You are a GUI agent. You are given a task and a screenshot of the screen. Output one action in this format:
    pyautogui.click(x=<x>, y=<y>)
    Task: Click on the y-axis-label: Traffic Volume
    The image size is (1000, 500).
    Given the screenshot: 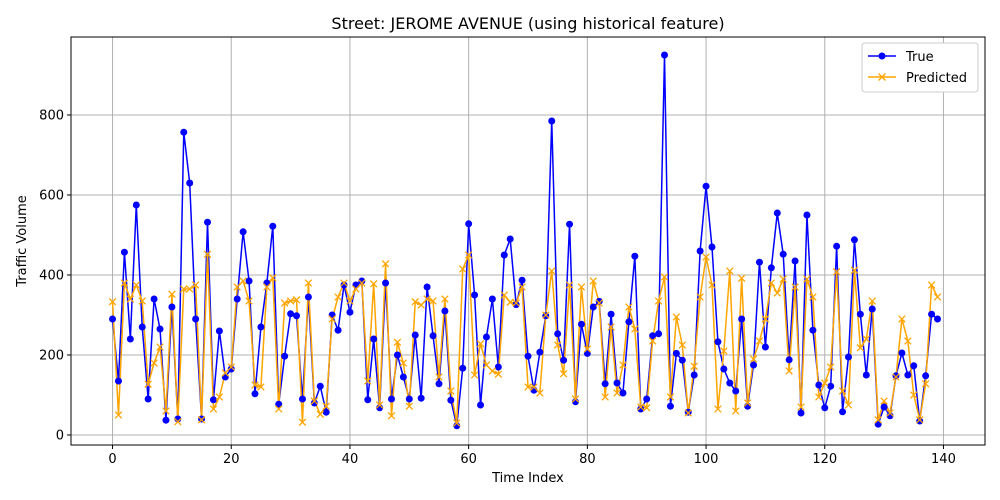 What is the action you would take?
    pyautogui.click(x=22, y=241)
    